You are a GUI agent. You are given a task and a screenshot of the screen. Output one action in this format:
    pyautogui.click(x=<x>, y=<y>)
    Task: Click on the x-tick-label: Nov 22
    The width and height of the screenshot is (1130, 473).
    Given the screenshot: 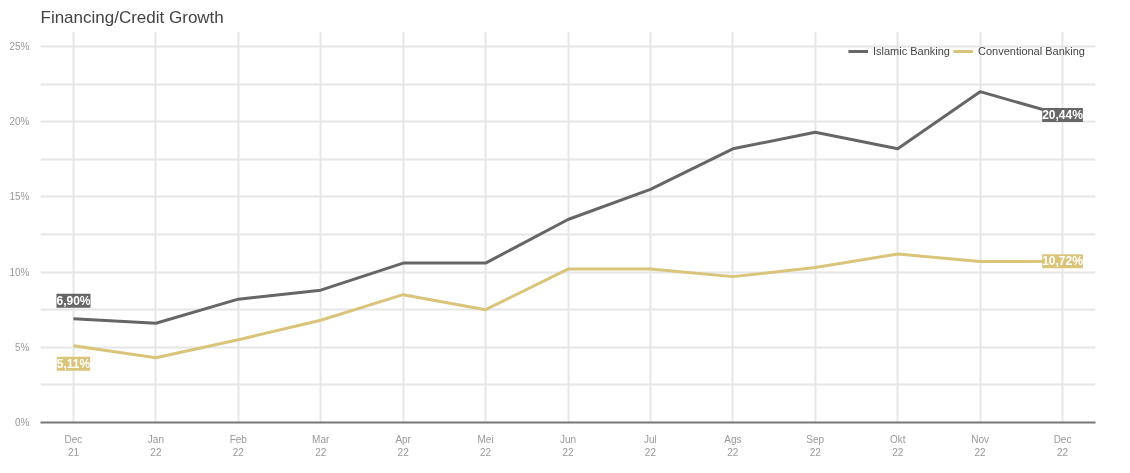 What is the action you would take?
    pyautogui.click(x=980, y=445)
    